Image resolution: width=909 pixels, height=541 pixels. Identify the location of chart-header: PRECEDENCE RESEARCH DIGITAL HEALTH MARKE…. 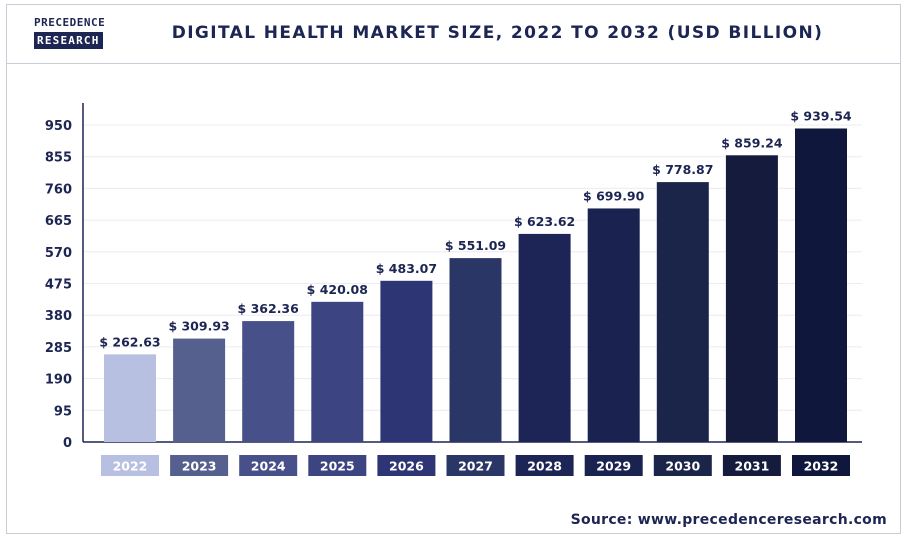
(453, 34).